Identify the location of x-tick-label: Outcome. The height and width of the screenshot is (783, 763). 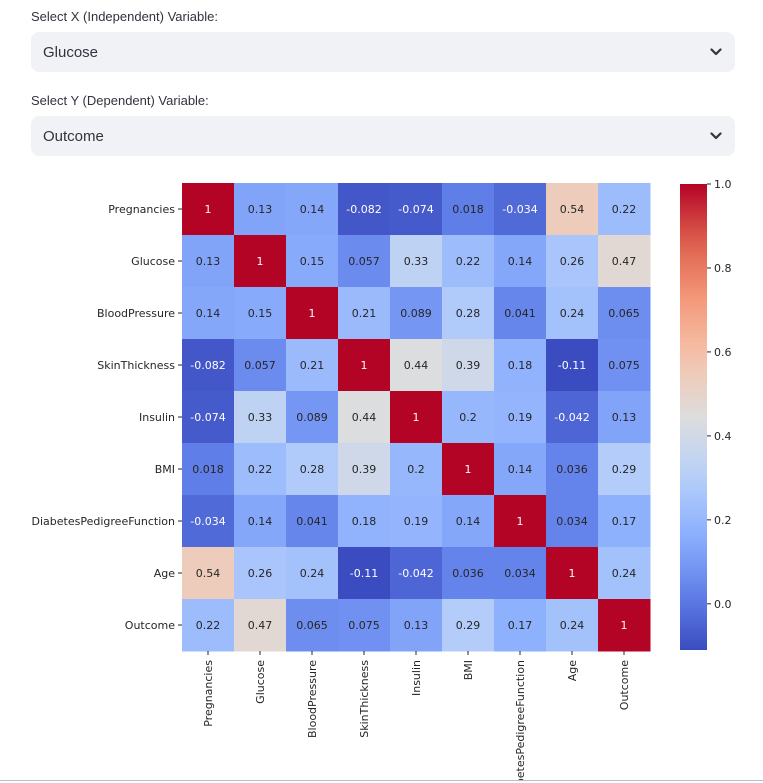
(624, 685).